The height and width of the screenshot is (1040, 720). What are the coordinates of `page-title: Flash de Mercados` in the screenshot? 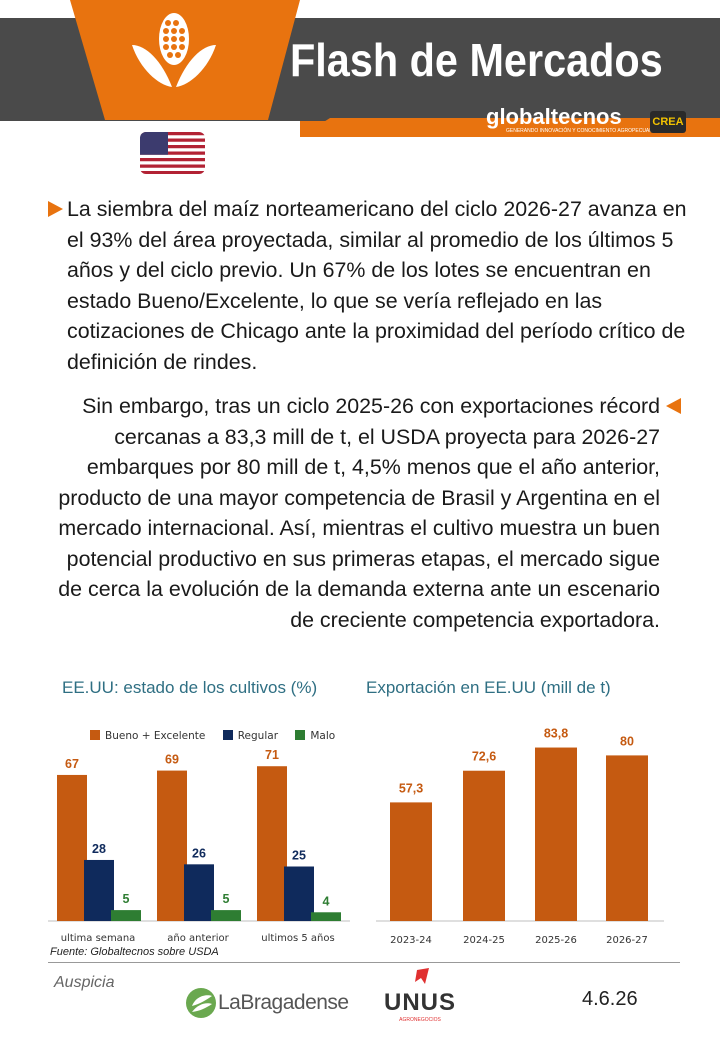 It's located at (476, 60).